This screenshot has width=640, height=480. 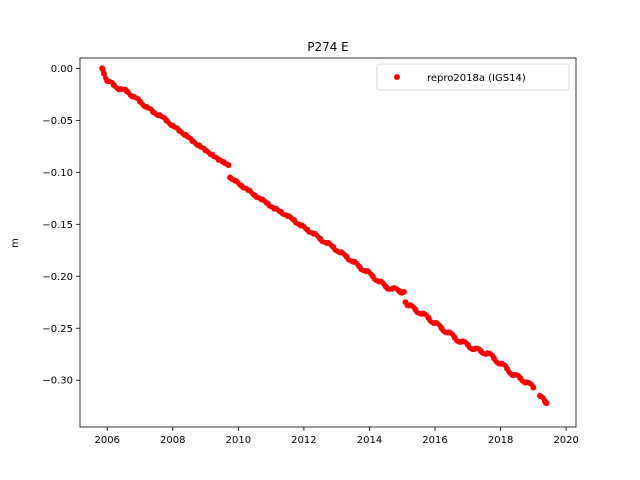 What do you see at coordinates (57, 225) in the screenshot?
I see `y-tick-label: −0.15` at bounding box center [57, 225].